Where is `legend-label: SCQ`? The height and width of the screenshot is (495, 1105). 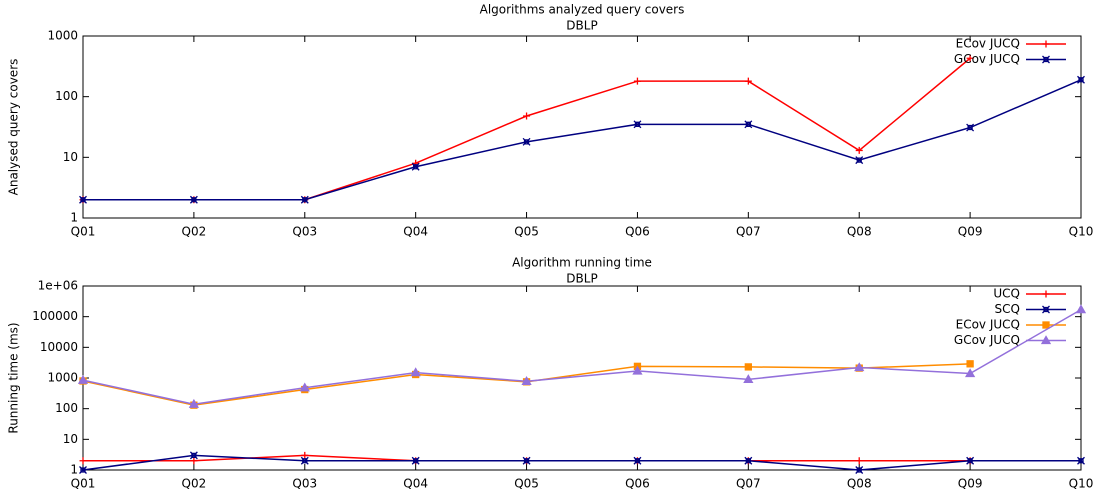
legend-label: SCQ is located at coordinates (1007, 309).